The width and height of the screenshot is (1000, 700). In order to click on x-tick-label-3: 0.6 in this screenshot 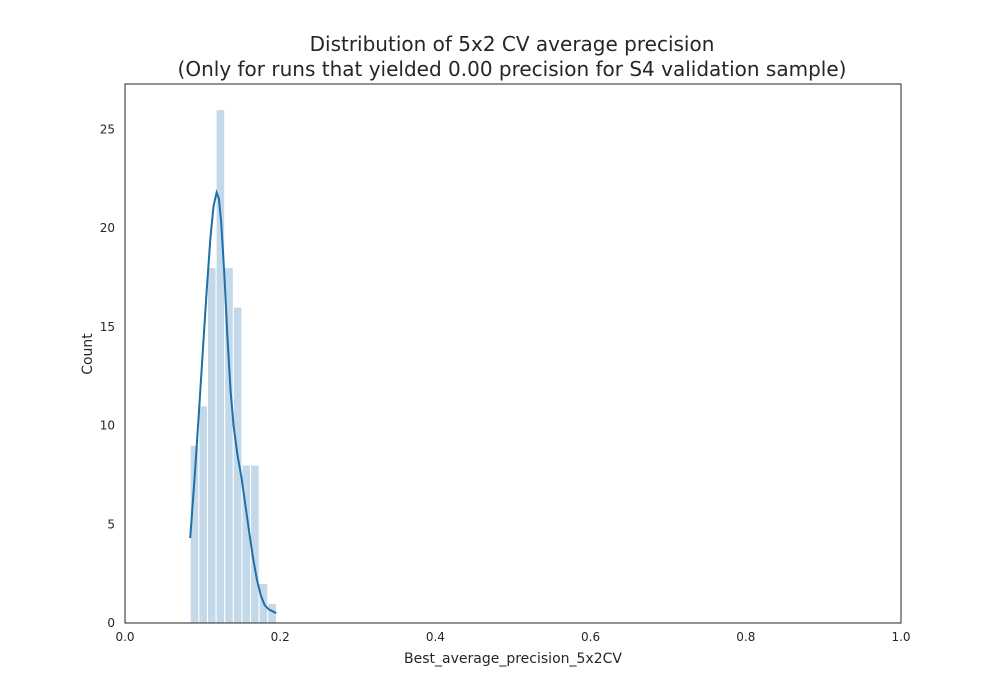, I will do `click(590, 637)`.